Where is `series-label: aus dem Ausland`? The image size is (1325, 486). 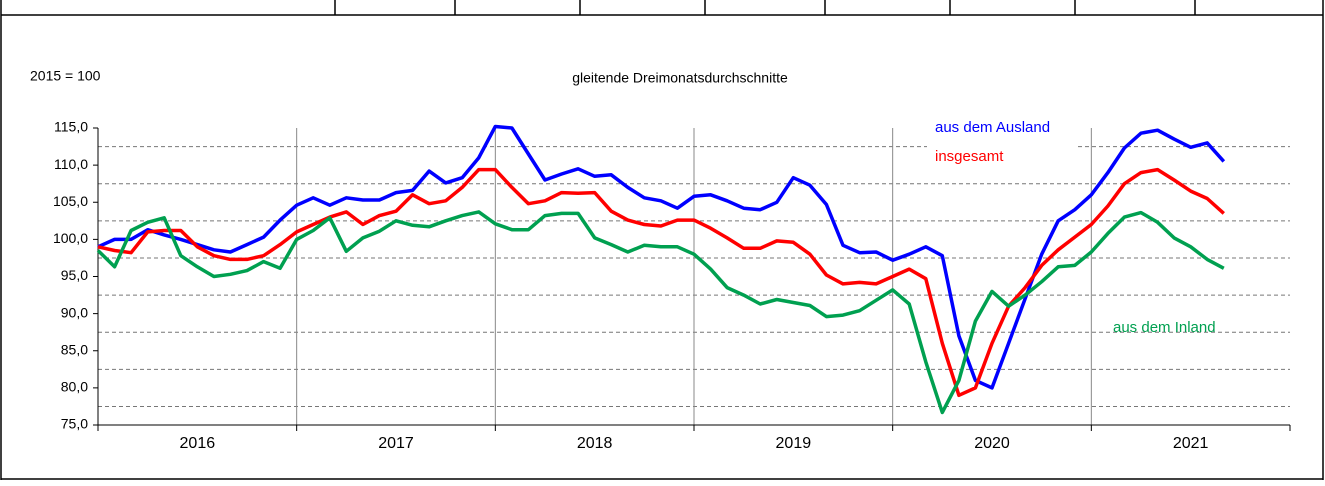
series-label: aus dem Ausland is located at coordinates (992, 127).